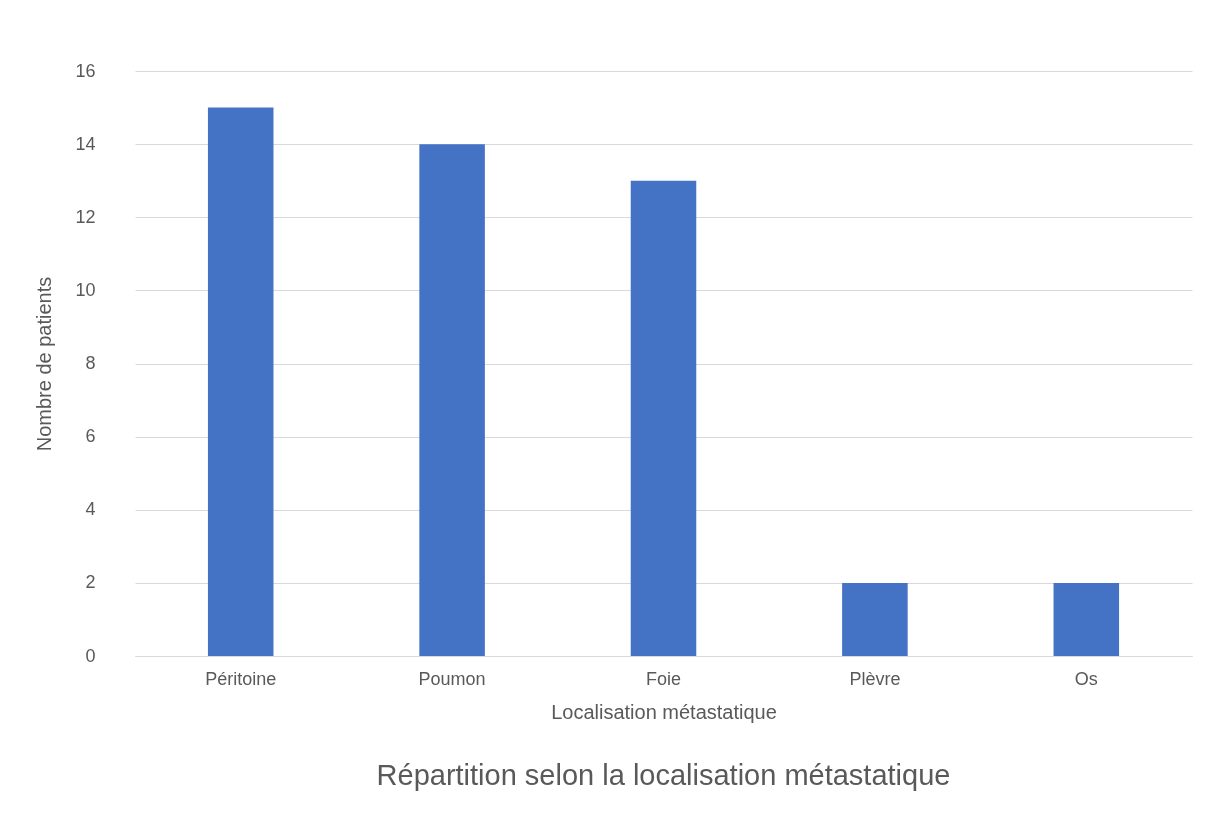 This screenshot has width=1216, height=818. What do you see at coordinates (1086, 678) in the screenshot?
I see `x-tick-label: Os` at bounding box center [1086, 678].